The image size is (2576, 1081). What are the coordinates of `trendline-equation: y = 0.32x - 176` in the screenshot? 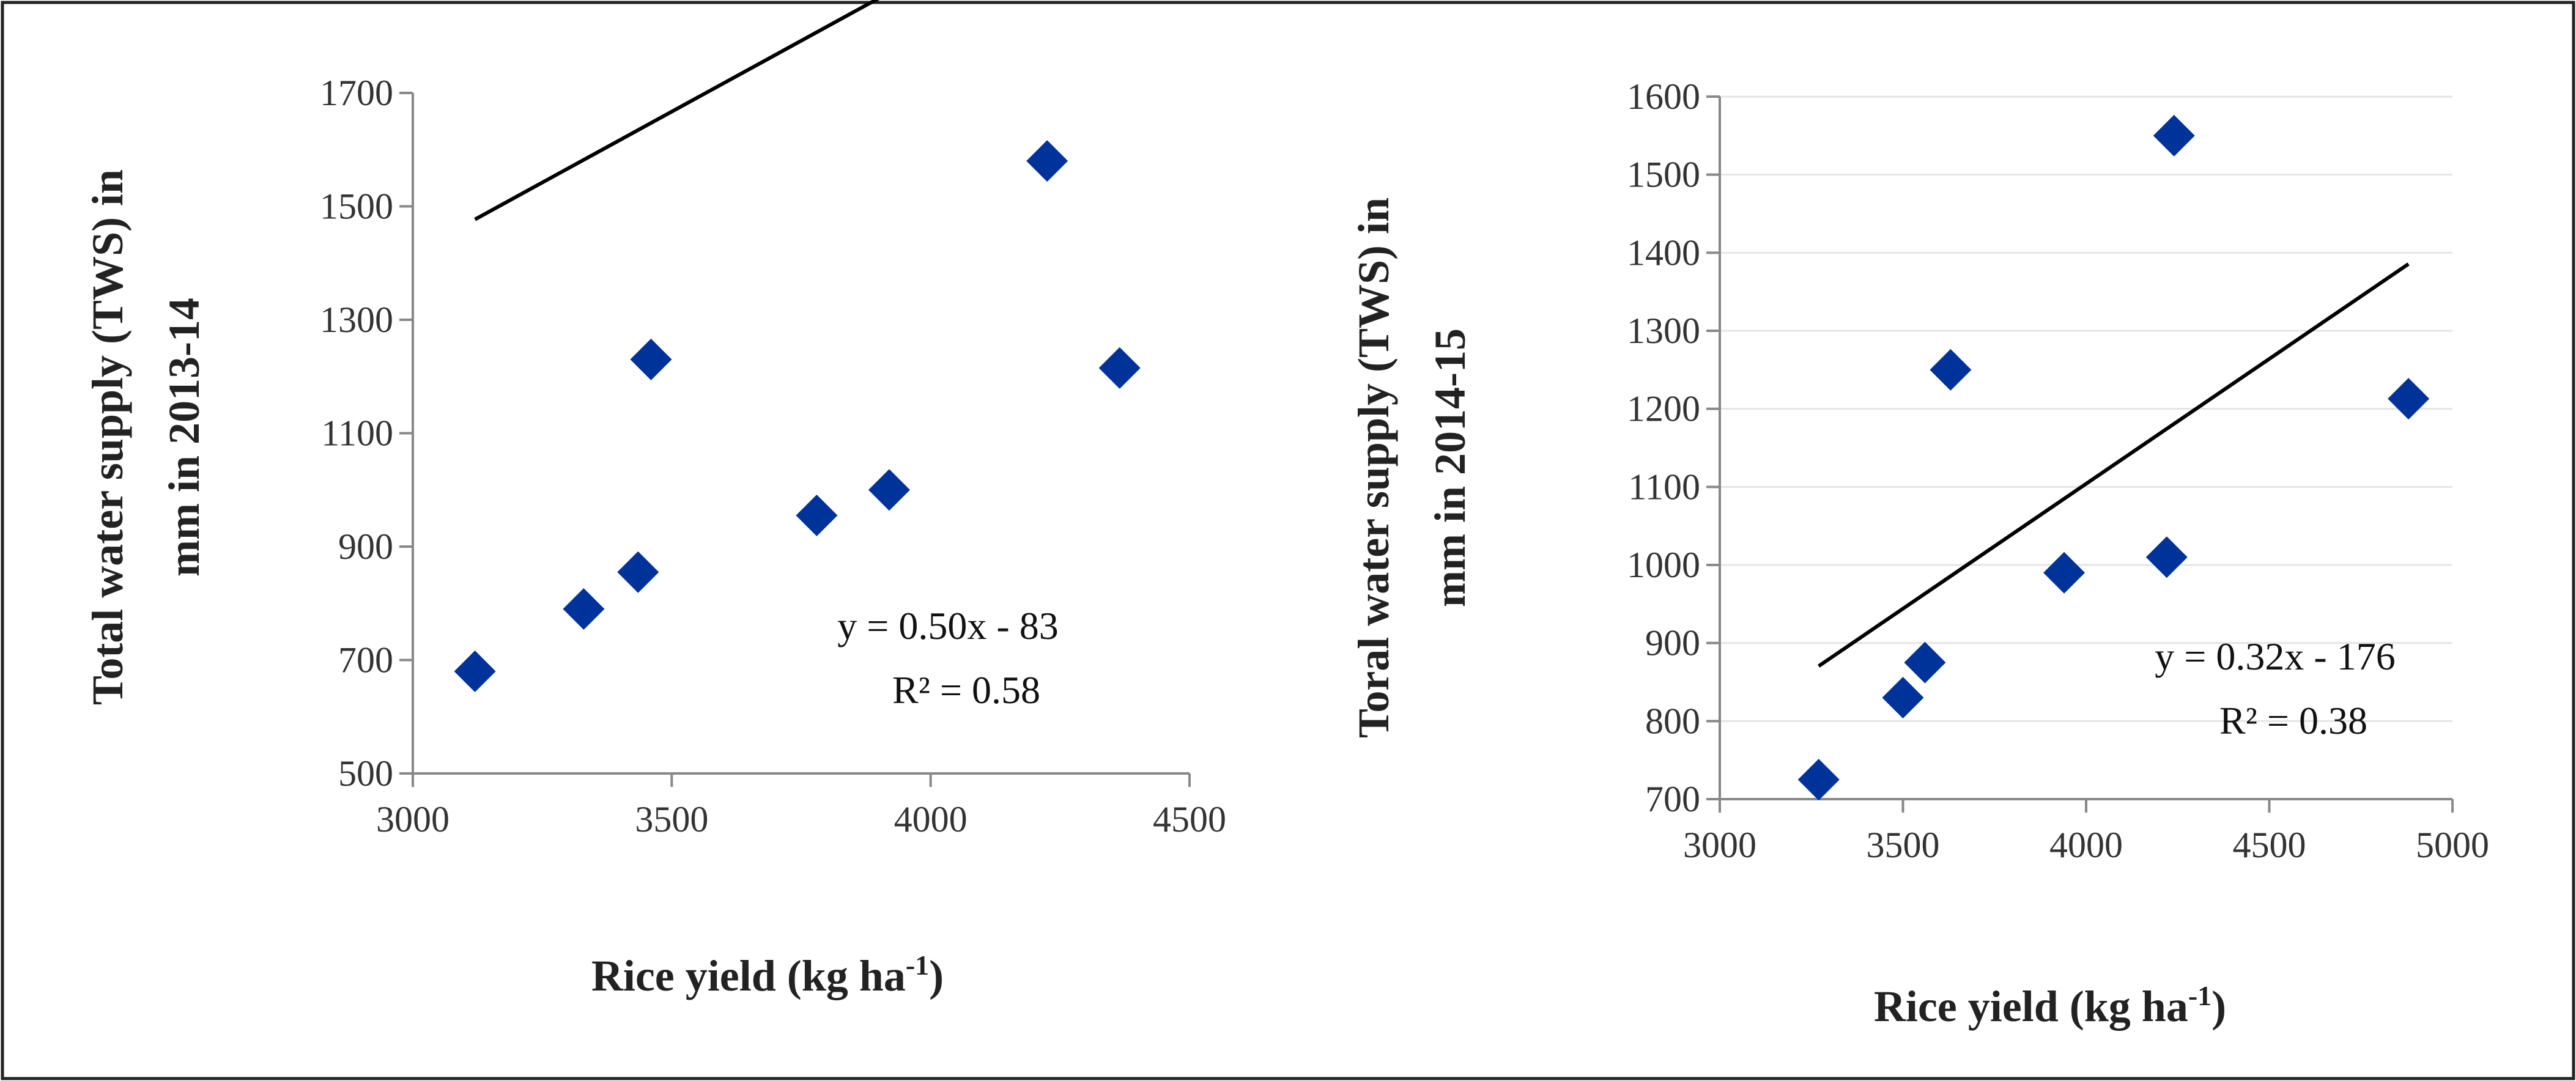 It's located at (2275, 657).